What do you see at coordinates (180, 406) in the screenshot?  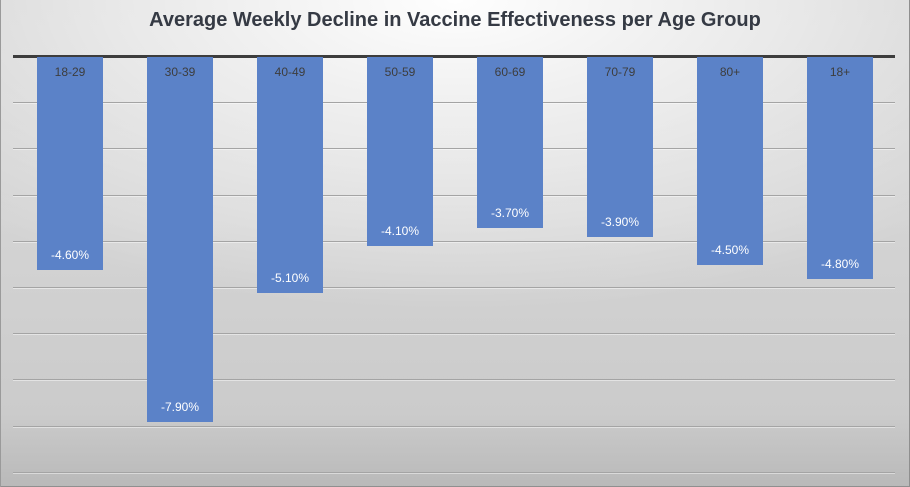 I see `bar-value-label: -7.90%` at bounding box center [180, 406].